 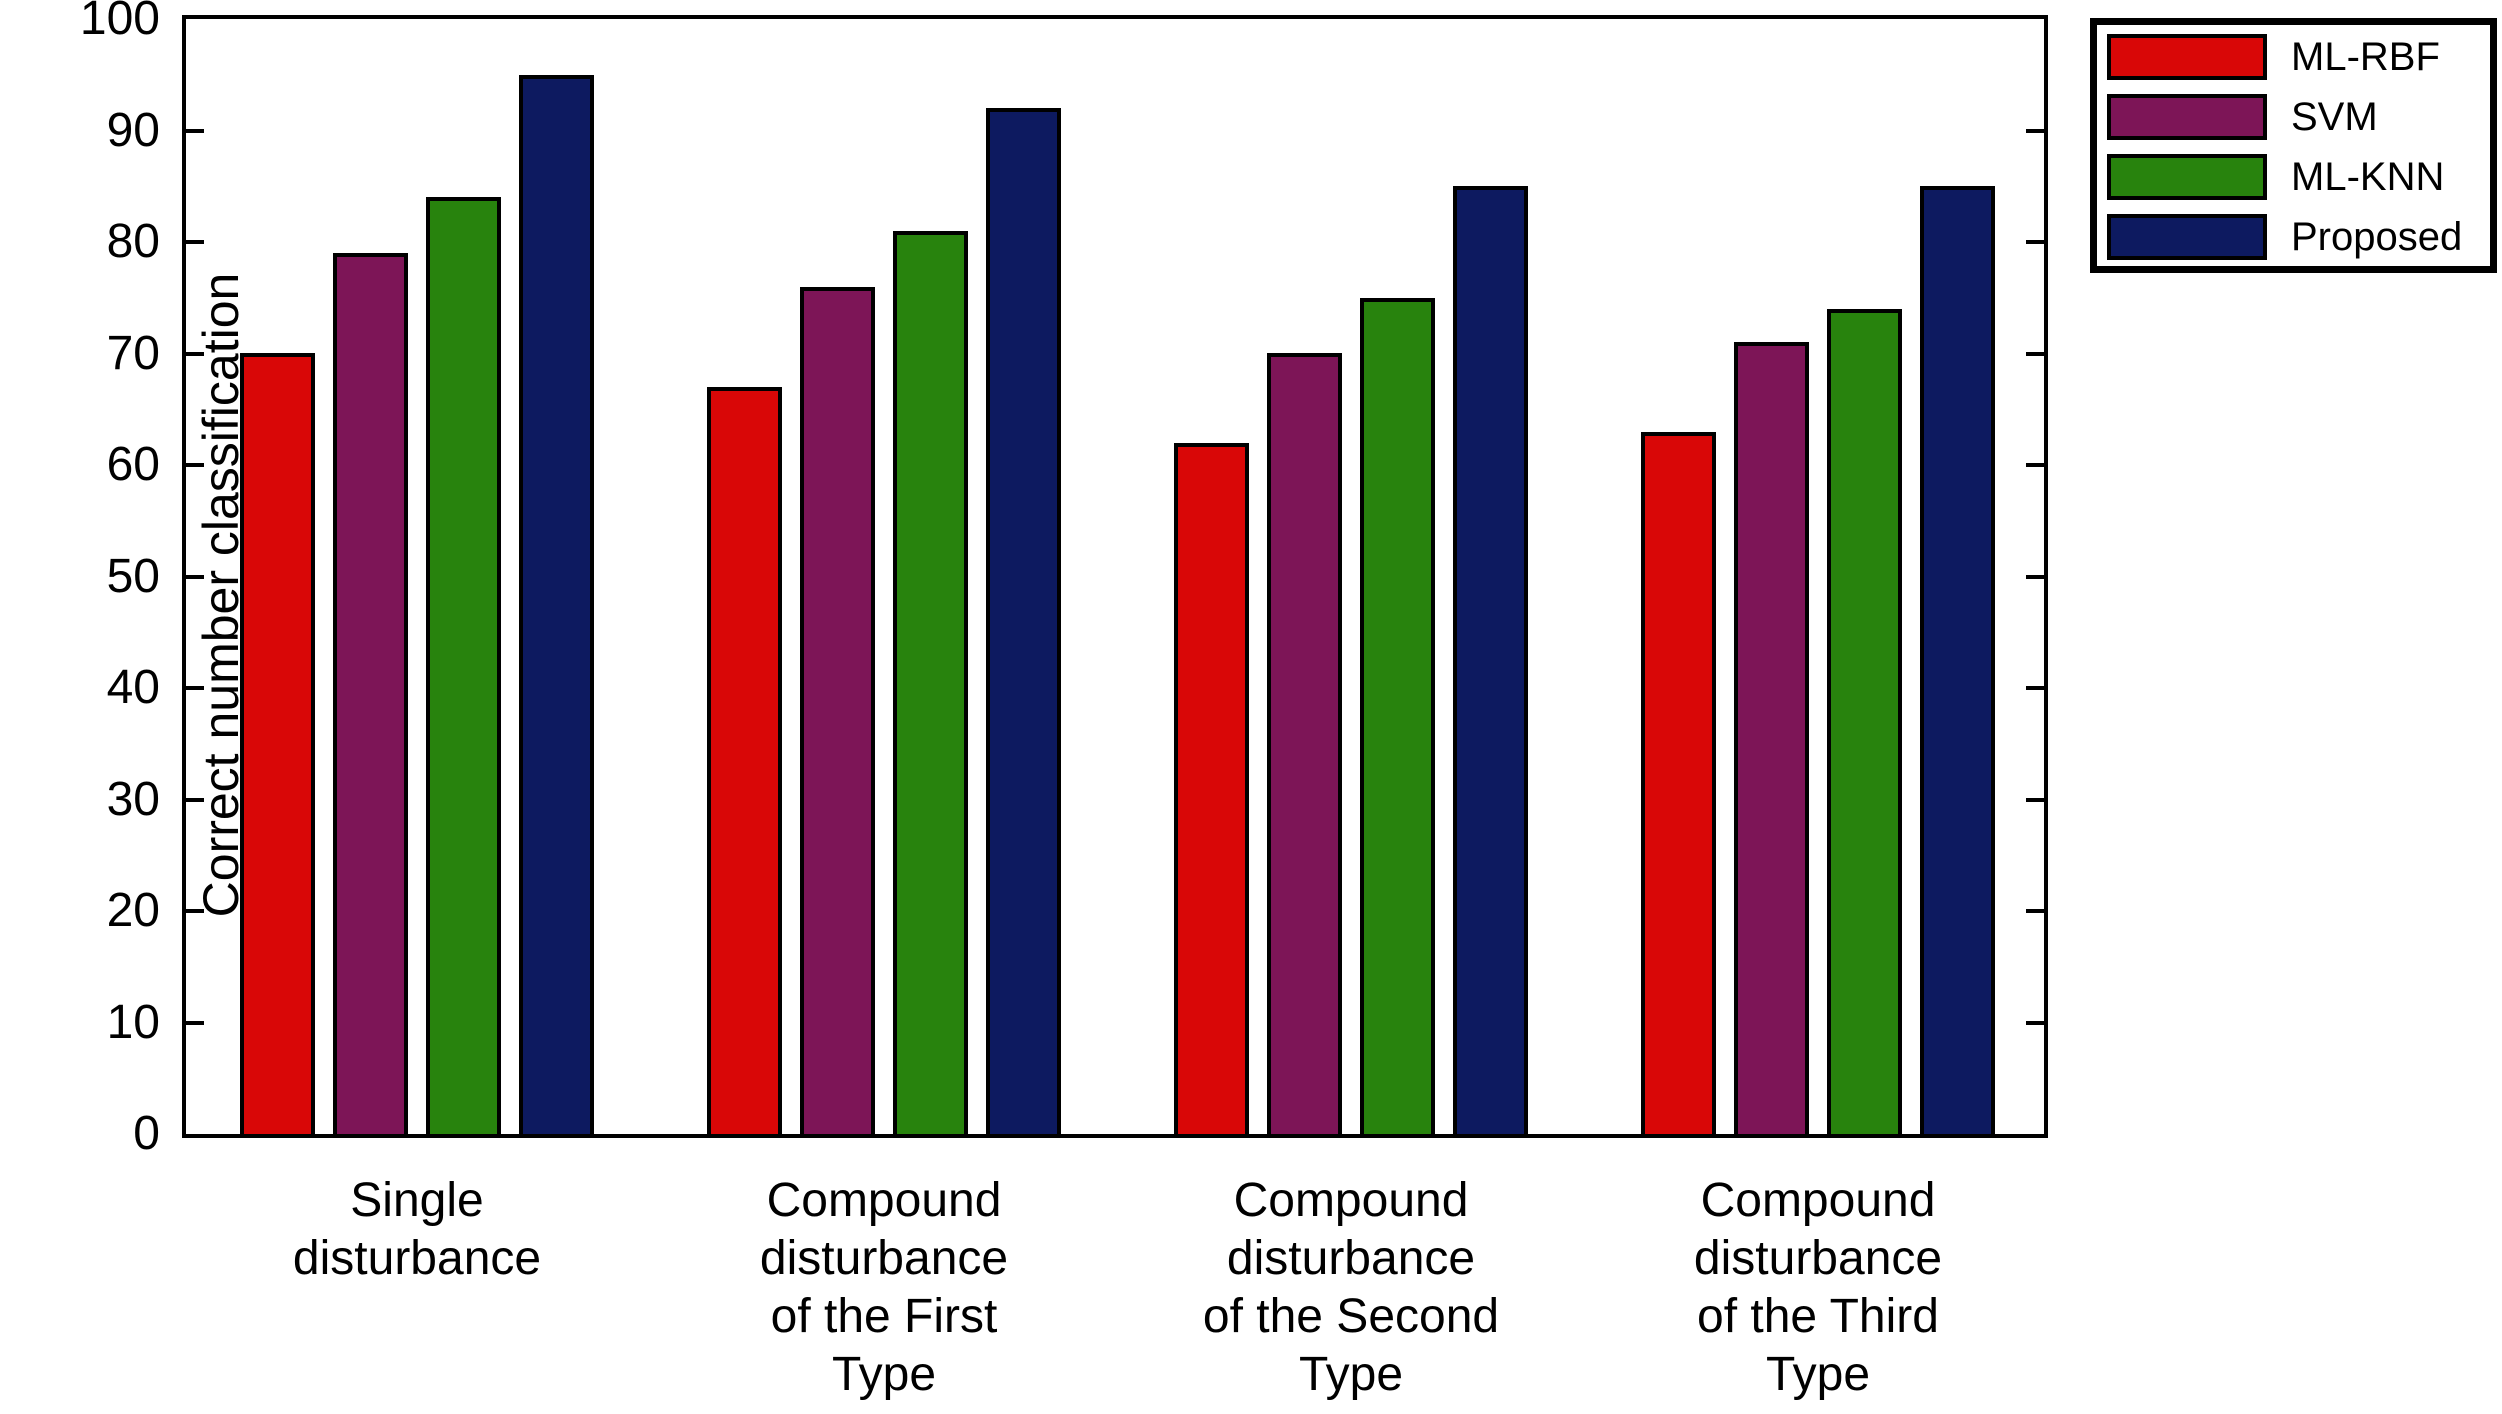 I want to click on legend-label-ml-rbf: ML-RBF, so click(x=2365, y=57).